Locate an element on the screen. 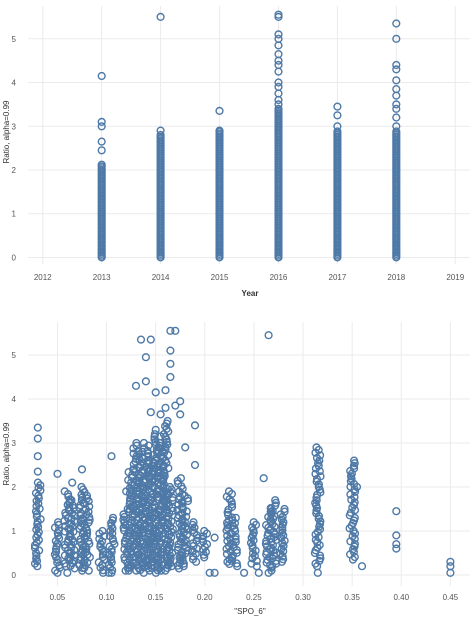 Image resolution: width=474 pixels, height=620 pixels. chart1-x-tick-label: 2017 is located at coordinates (338, 277).